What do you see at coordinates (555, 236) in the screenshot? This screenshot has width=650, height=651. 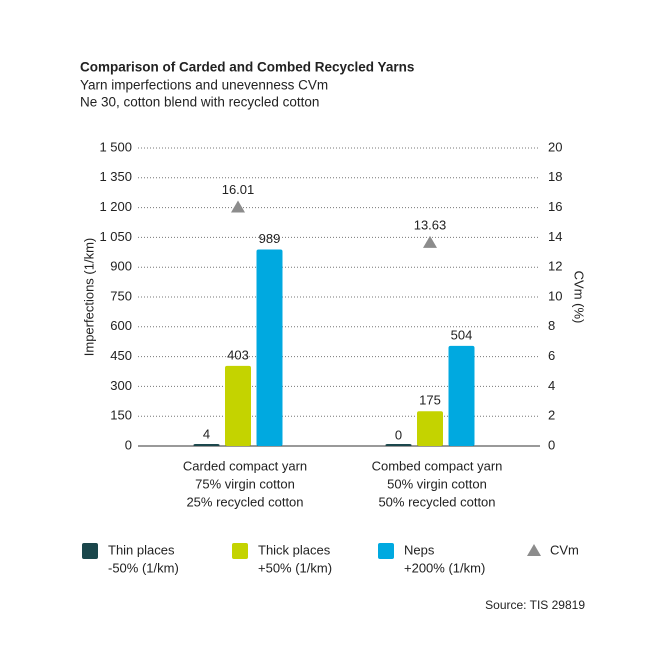 I see `y2-tick-label: 14` at bounding box center [555, 236].